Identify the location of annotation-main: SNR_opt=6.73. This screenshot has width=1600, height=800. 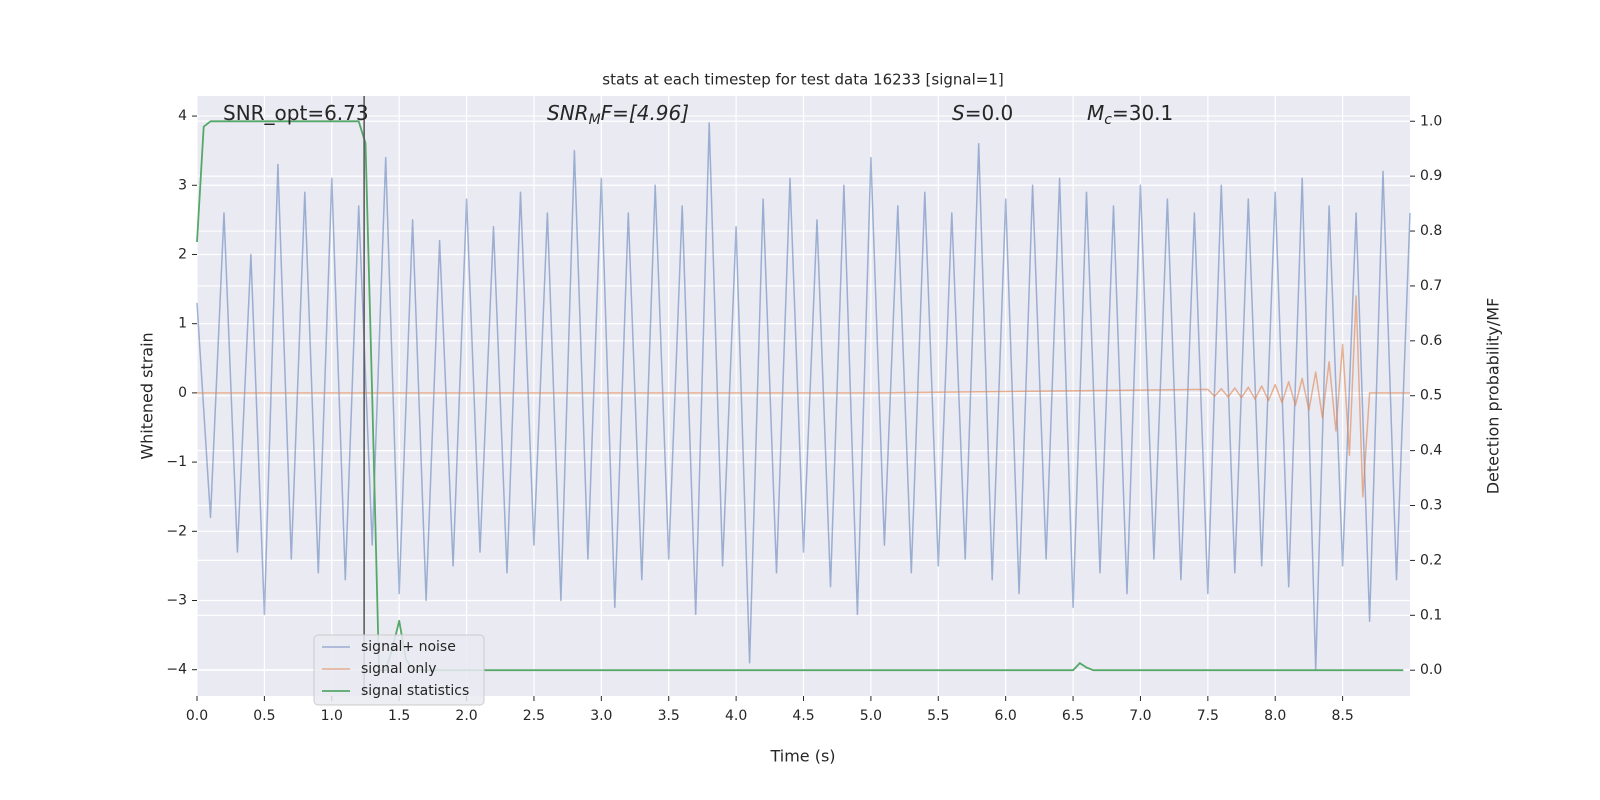
(296, 113).